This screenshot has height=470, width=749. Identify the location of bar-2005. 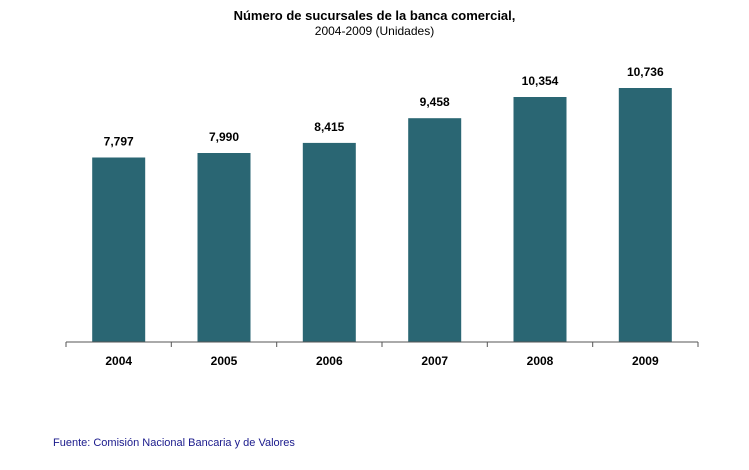
(224, 247).